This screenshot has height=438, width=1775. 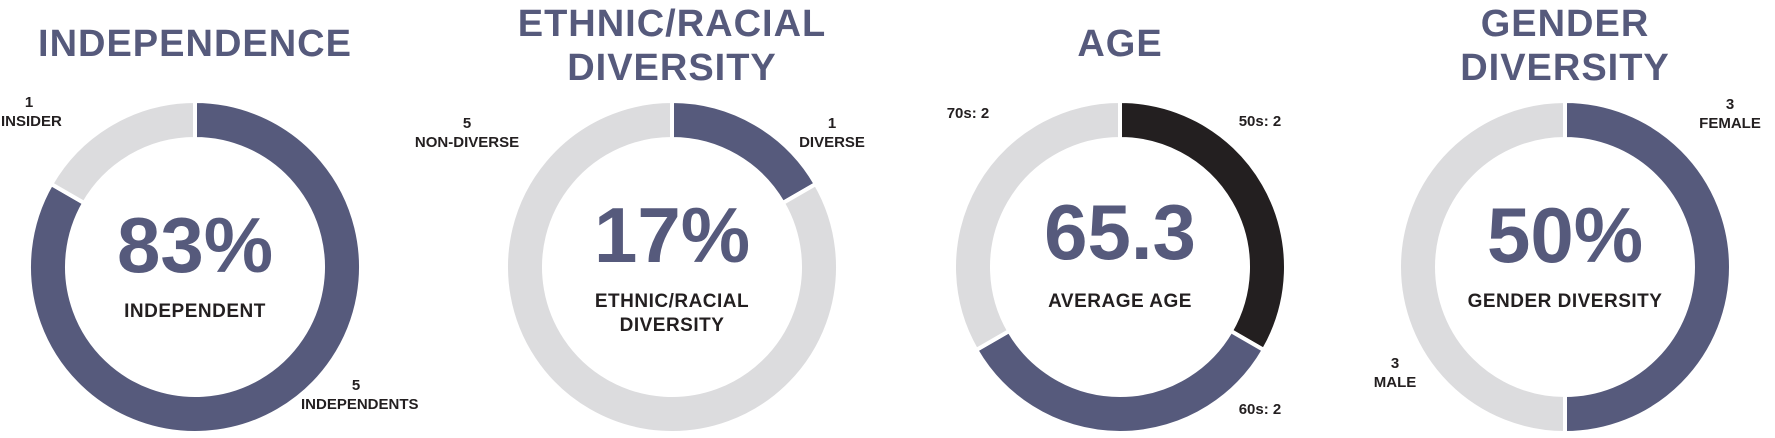 What do you see at coordinates (467, 133) in the screenshot?
I see `slice-label-non-diverse: 5 NON-DIVERSE` at bounding box center [467, 133].